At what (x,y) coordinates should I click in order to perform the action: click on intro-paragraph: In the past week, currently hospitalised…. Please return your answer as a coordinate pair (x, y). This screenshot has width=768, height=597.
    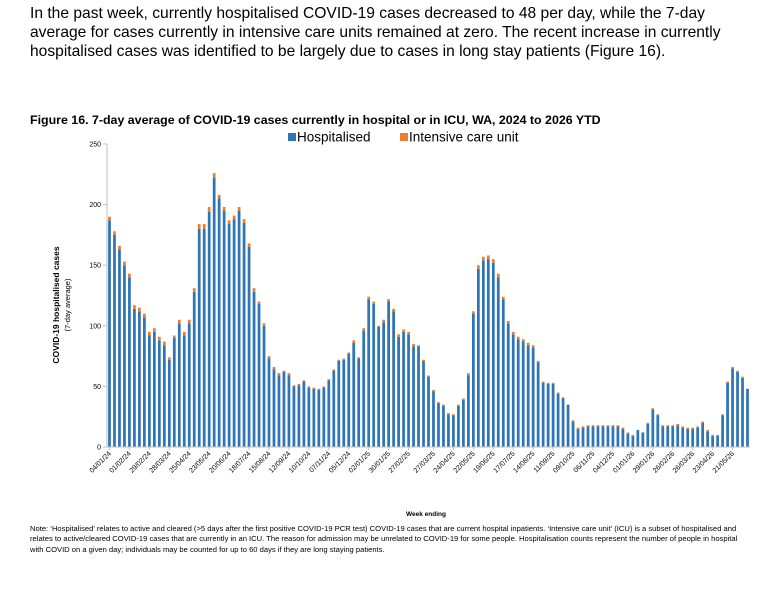
    Looking at the image, I should click on (375, 32).